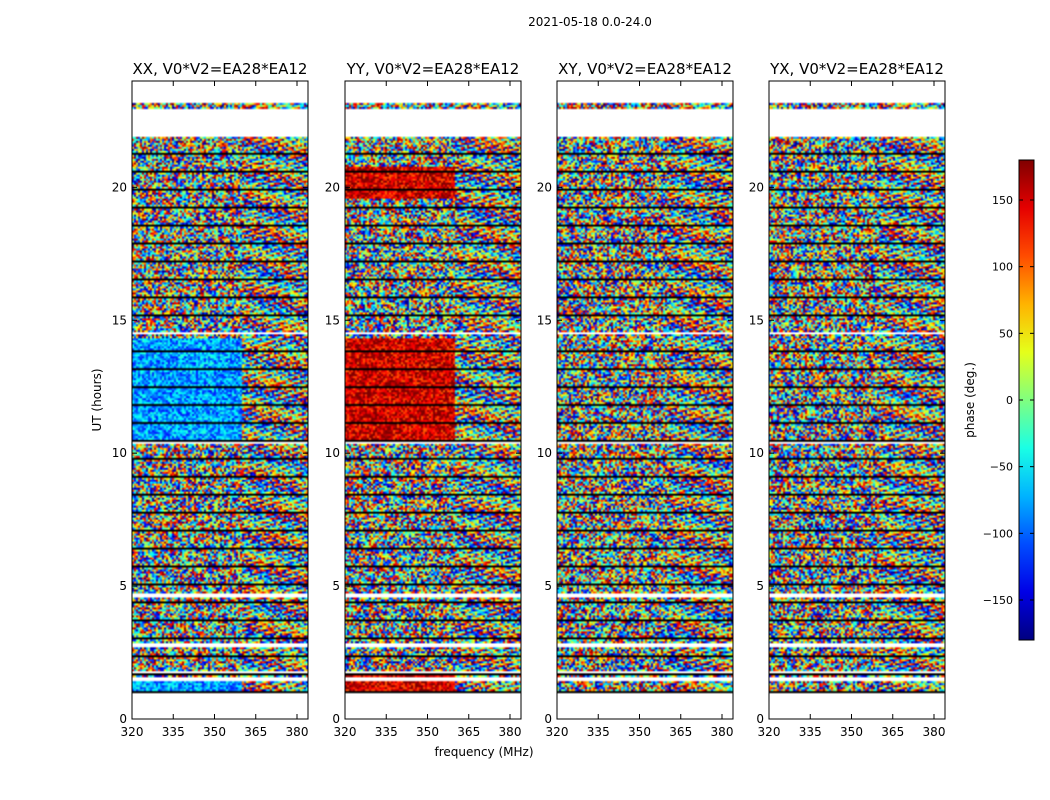  I want to click on colorbar: 150 100 50 0 −50 −100 −150, so click(1009, 400).